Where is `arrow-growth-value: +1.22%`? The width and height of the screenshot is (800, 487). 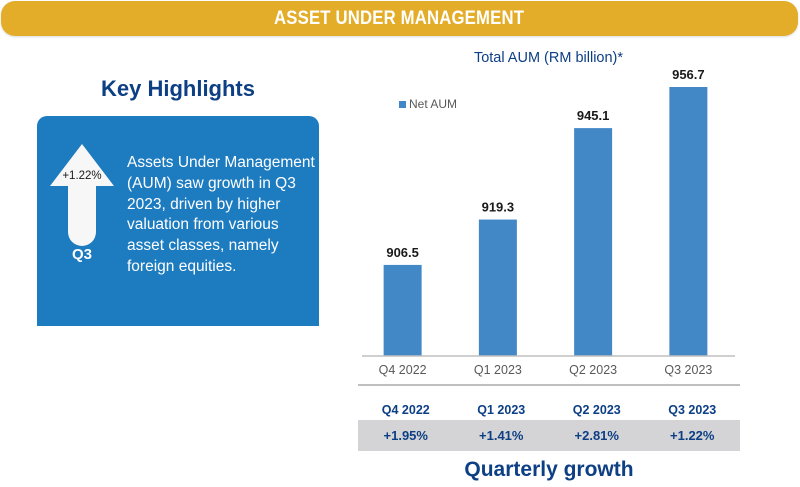 arrow-growth-value: +1.22% is located at coordinates (82, 176).